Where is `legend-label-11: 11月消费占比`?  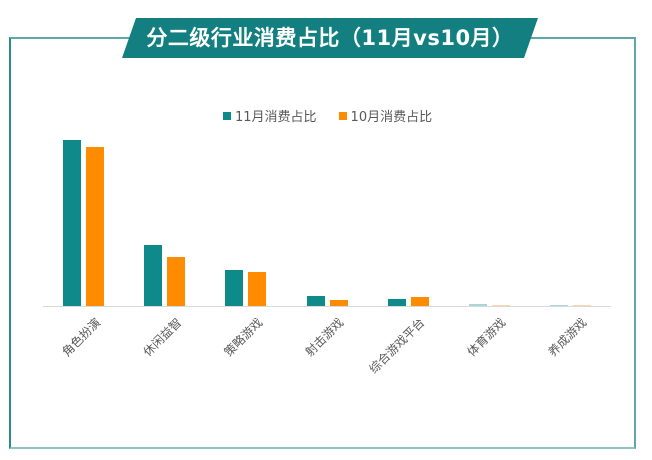
legend-label-11: 11月消费占比 is located at coordinates (276, 117).